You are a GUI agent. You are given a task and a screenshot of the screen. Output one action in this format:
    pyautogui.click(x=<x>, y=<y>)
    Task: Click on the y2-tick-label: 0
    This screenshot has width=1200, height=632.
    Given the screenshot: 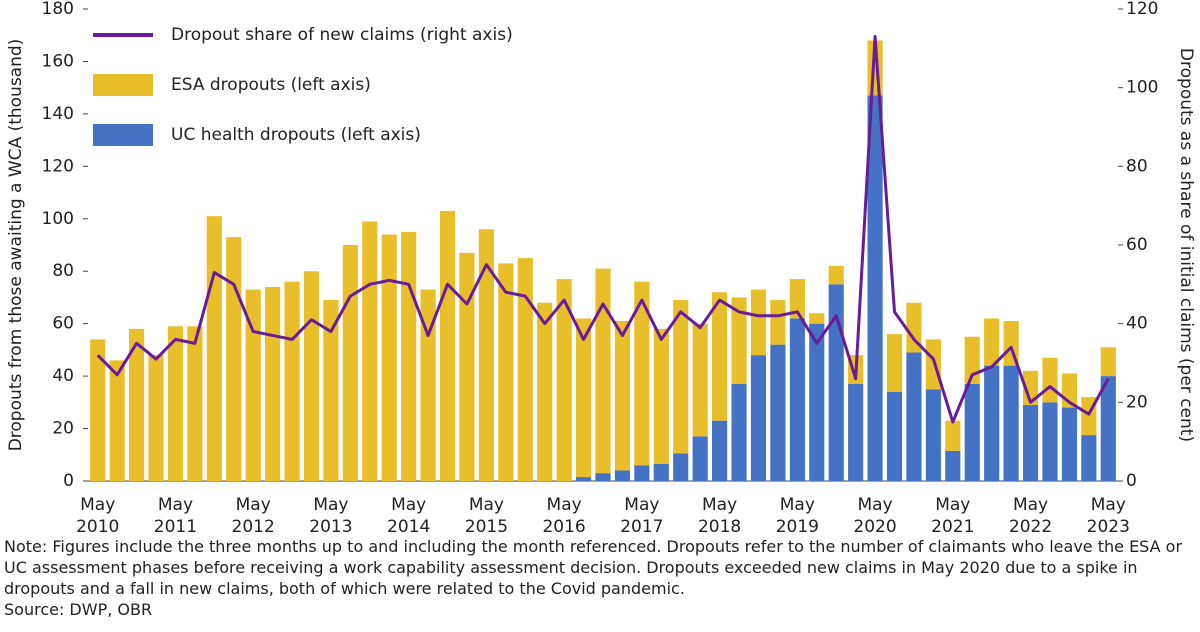 What is the action you would take?
    pyautogui.click(x=1131, y=481)
    